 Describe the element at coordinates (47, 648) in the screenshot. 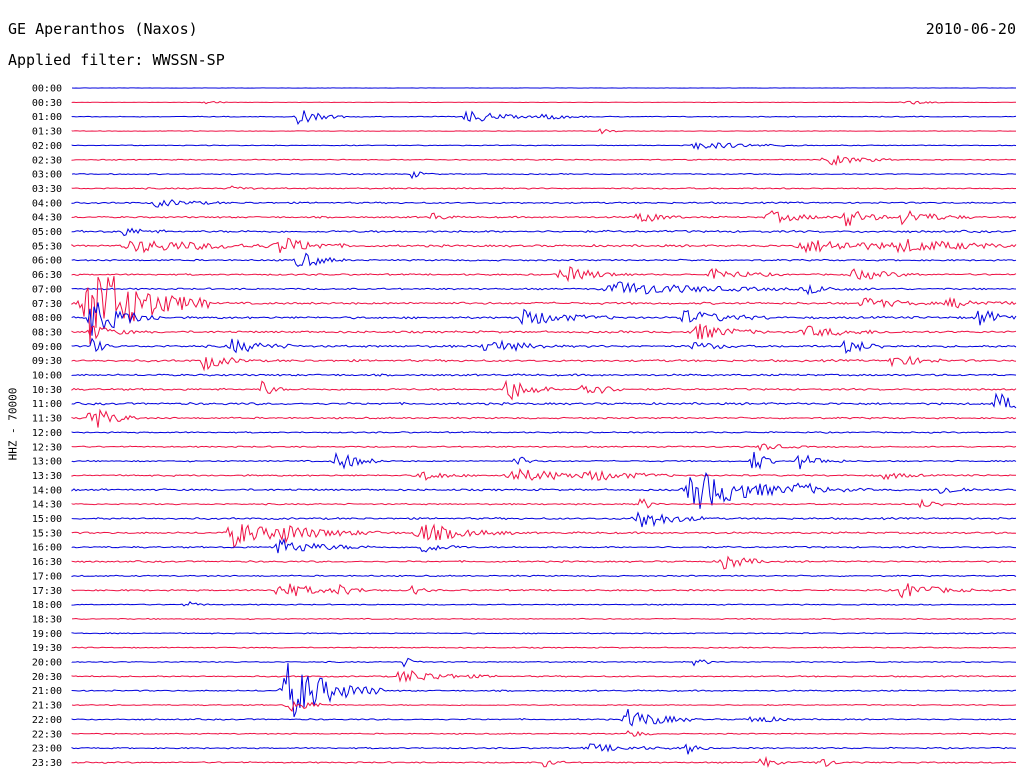

I see `time-tick-label: 19:30` at that location.